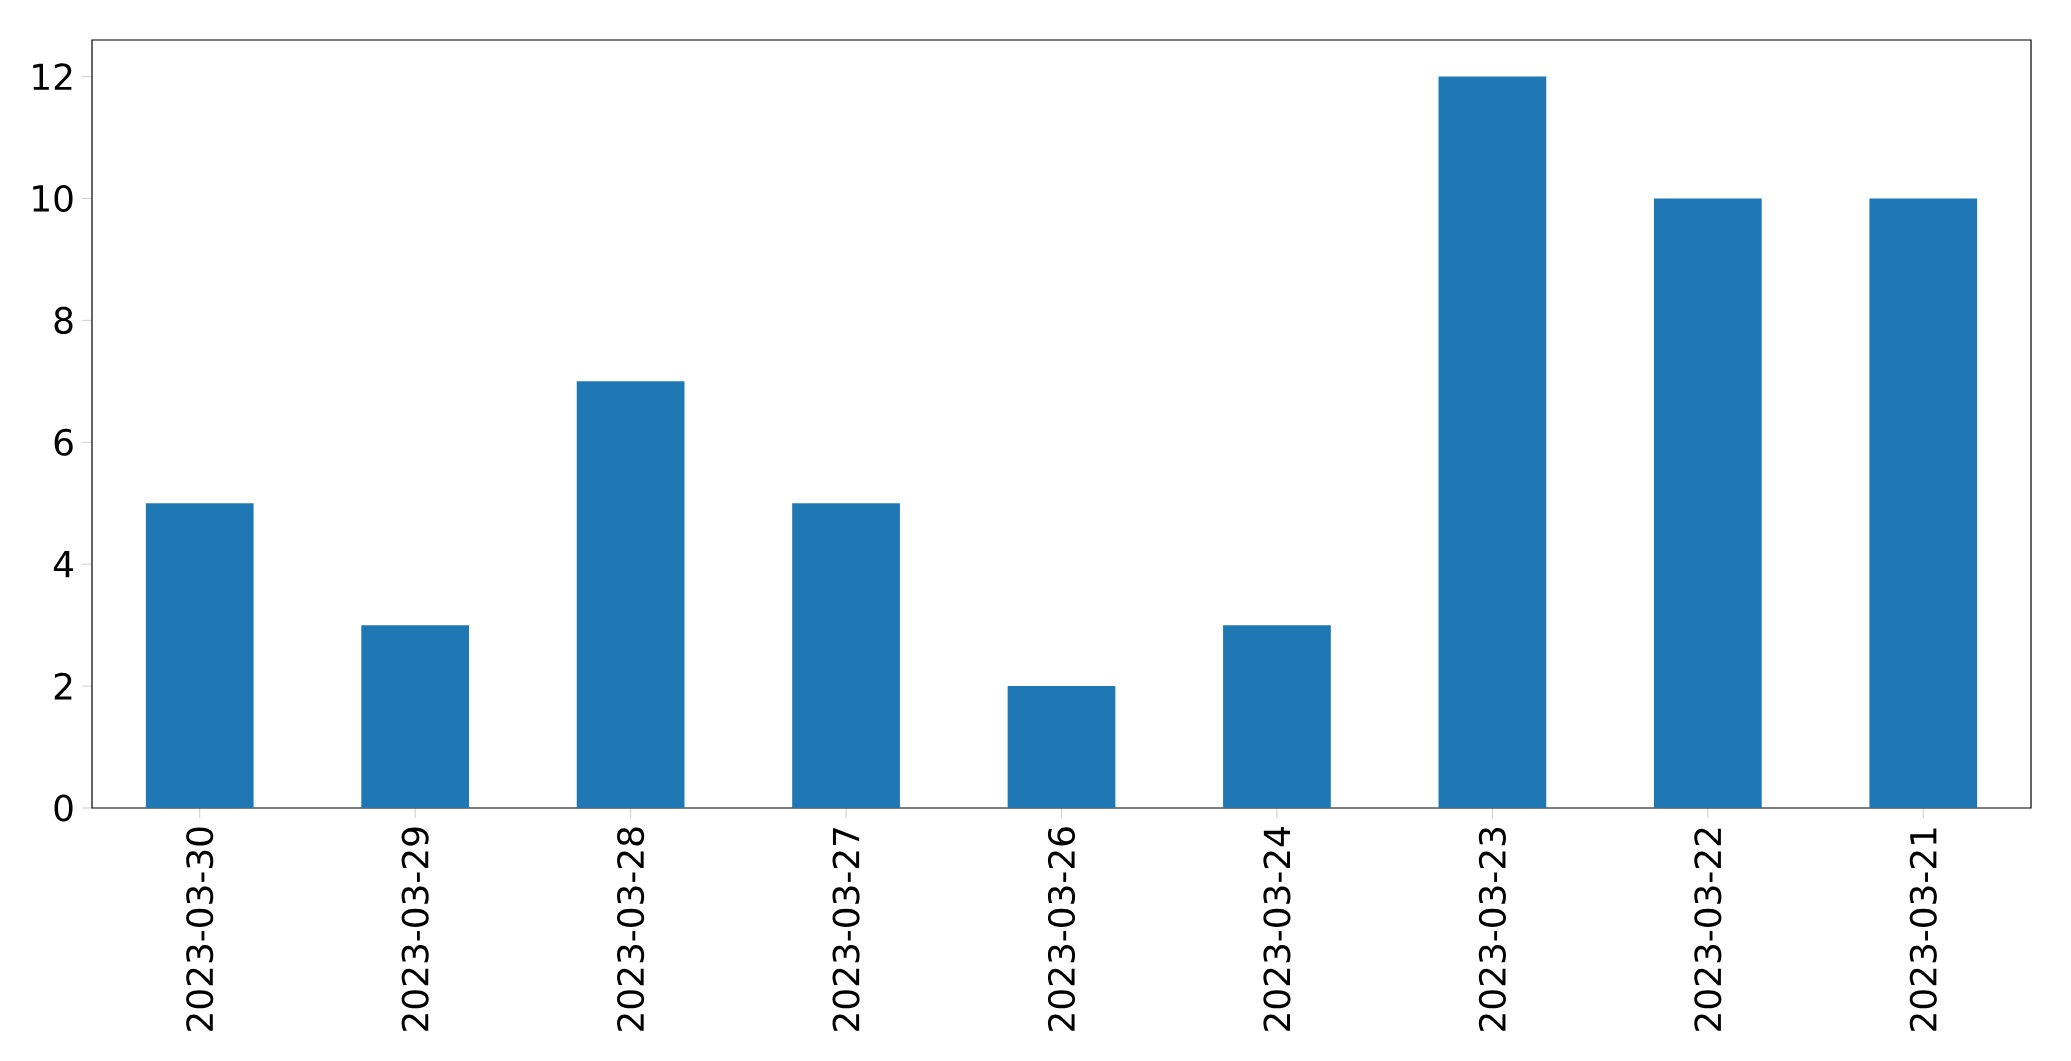  What do you see at coordinates (63, 564) in the screenshot?
I see `y-tick-label: 4` at bounding box center [63, 564].